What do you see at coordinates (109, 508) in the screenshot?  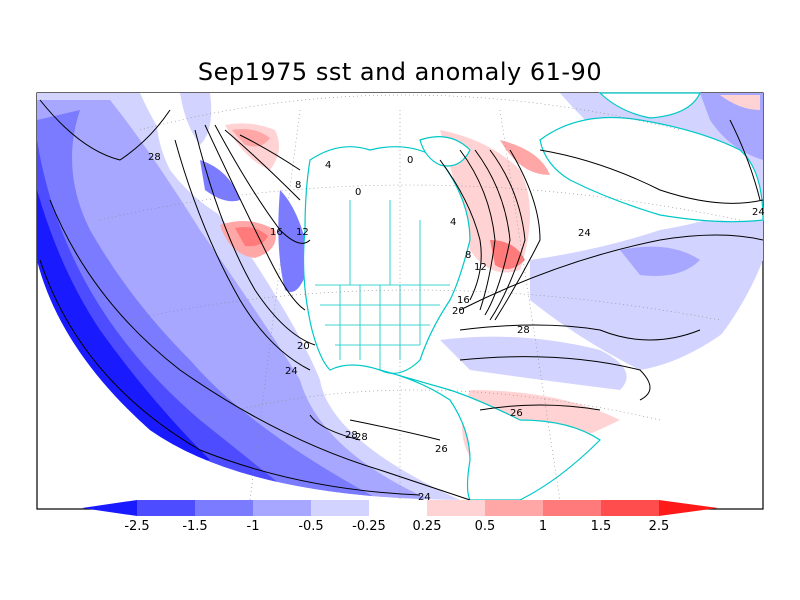 I see `colorbar-arrow-left` at bounding box center [109, 508].